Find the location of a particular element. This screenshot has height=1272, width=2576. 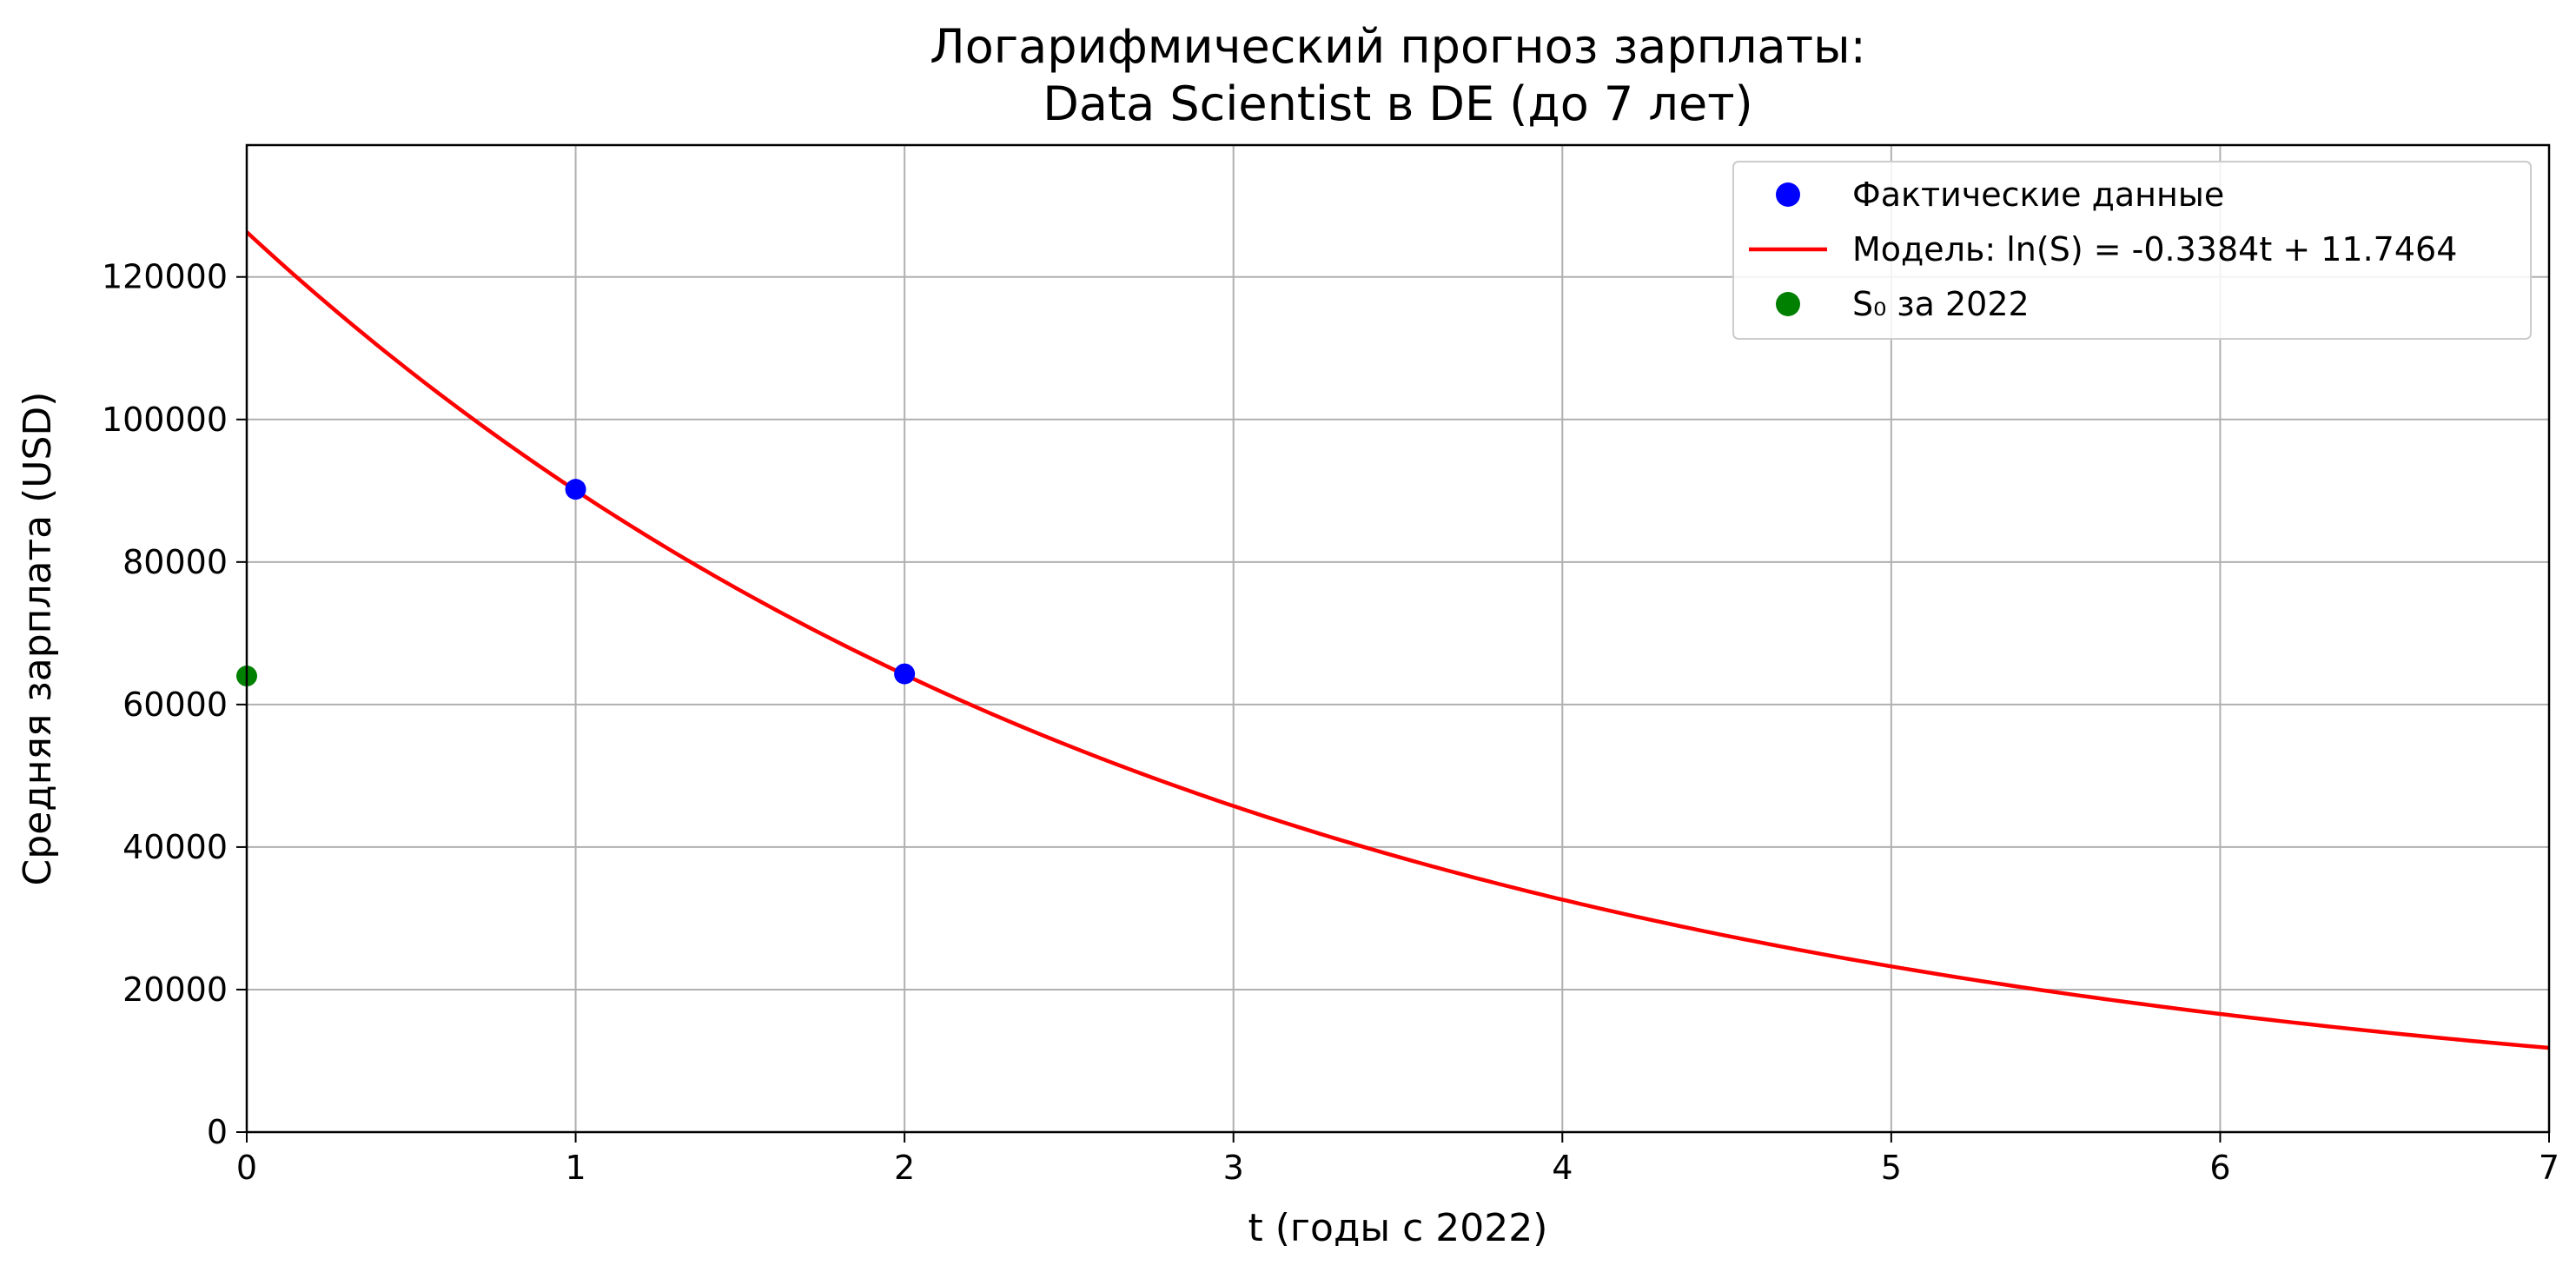

chart-title-line: Data Scientist в DE (до 7 лет) is located at coordinates (1397, 103).